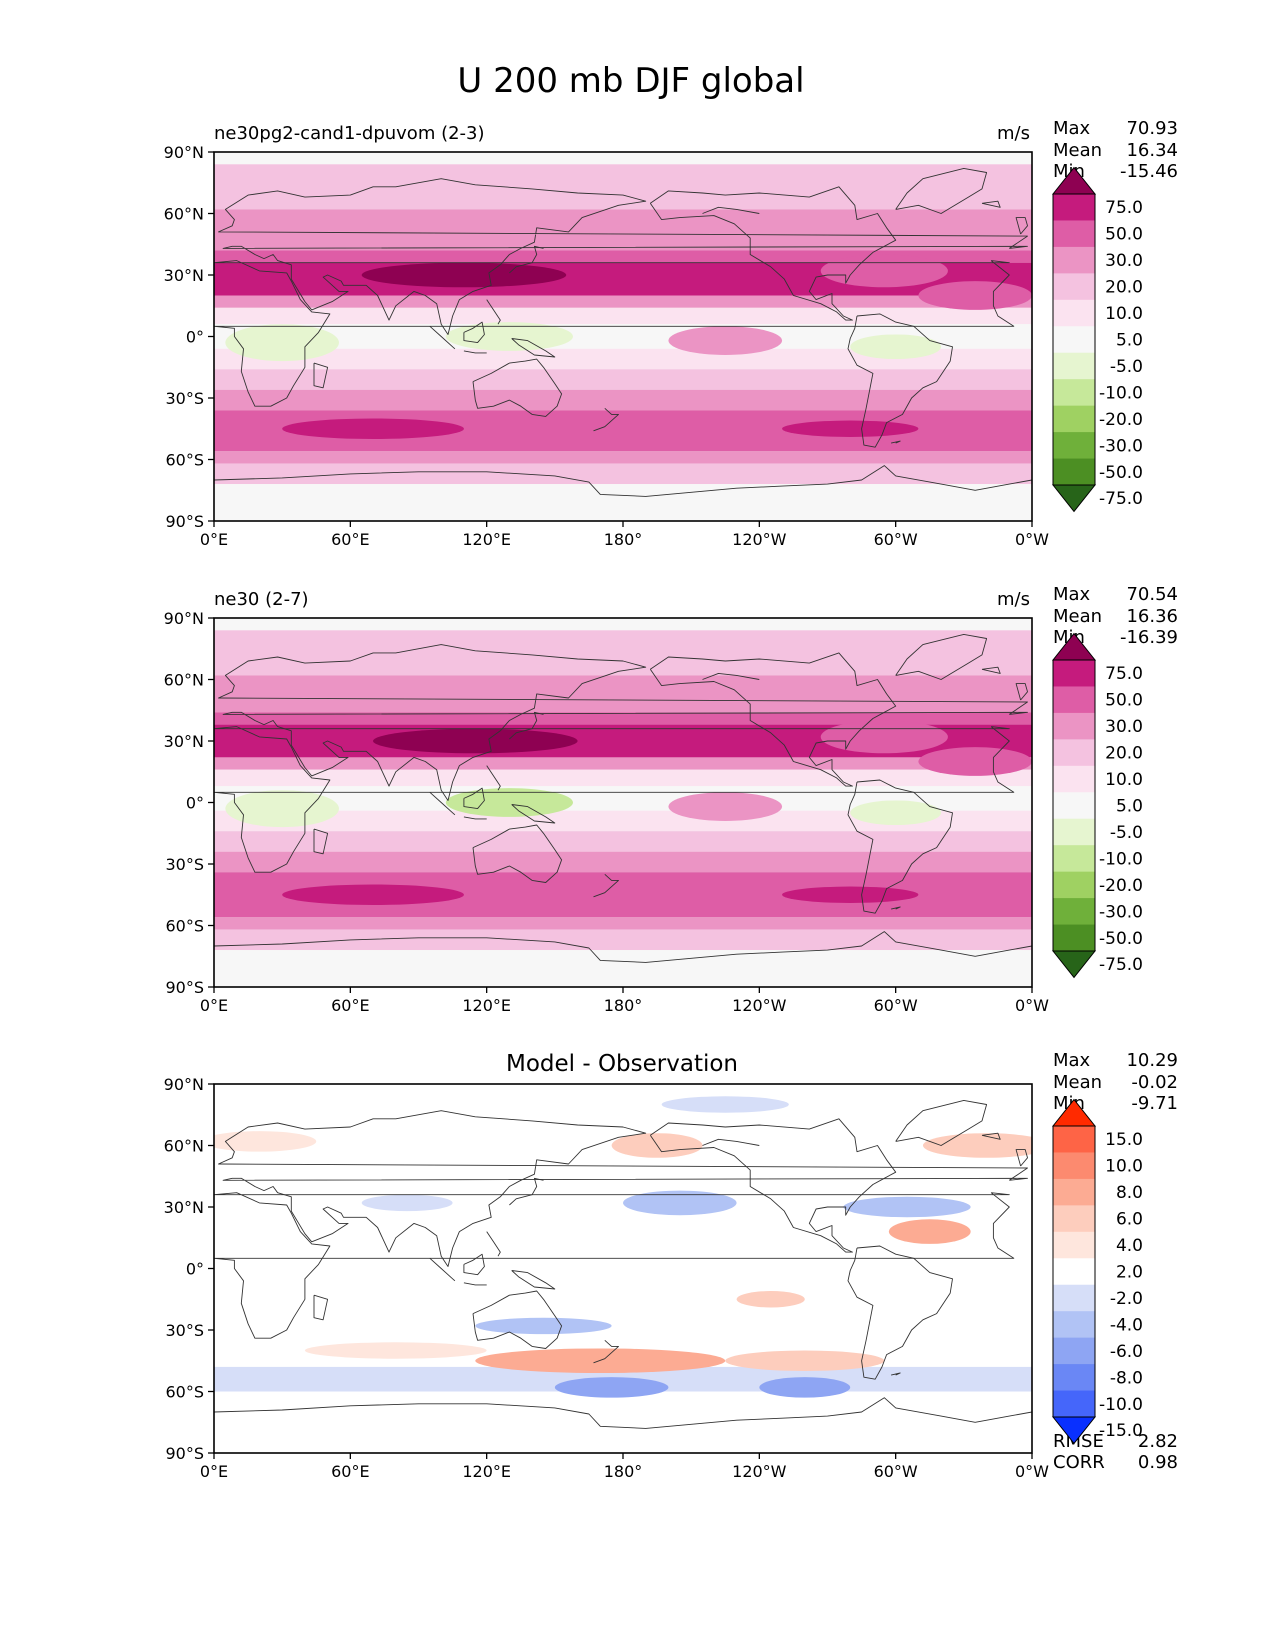 Image resolution: width=1275 pixels, height=1650 pixels. Describe the element at coordinates (1152, 1060) in the screenshot. I see `stat-max-value: 10.29` at that location.